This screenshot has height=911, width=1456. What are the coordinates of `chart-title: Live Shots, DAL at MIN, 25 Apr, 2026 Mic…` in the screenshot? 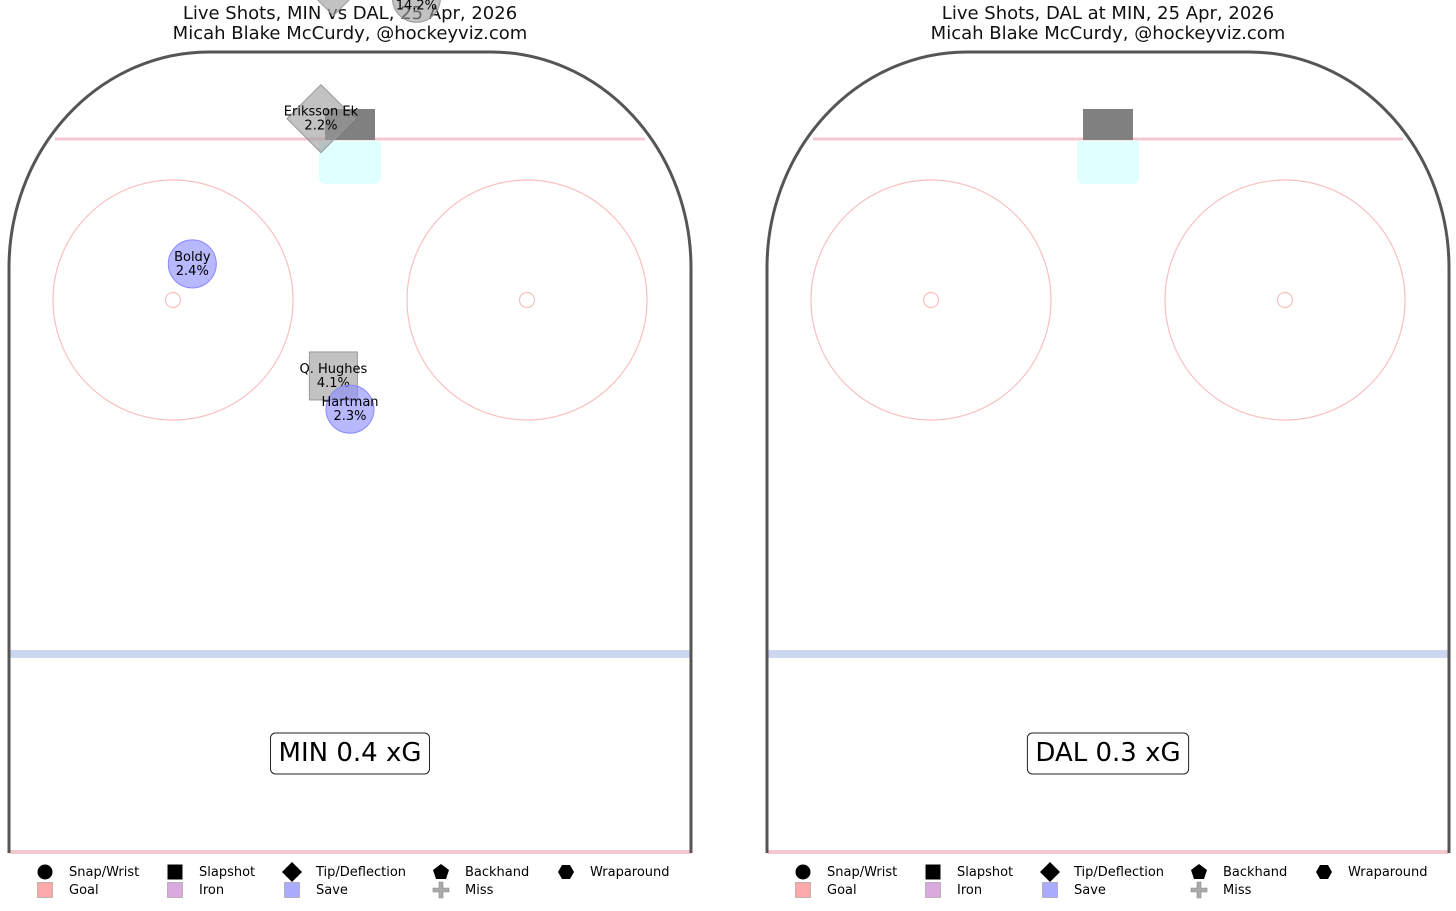 It's located at (1107, 24).